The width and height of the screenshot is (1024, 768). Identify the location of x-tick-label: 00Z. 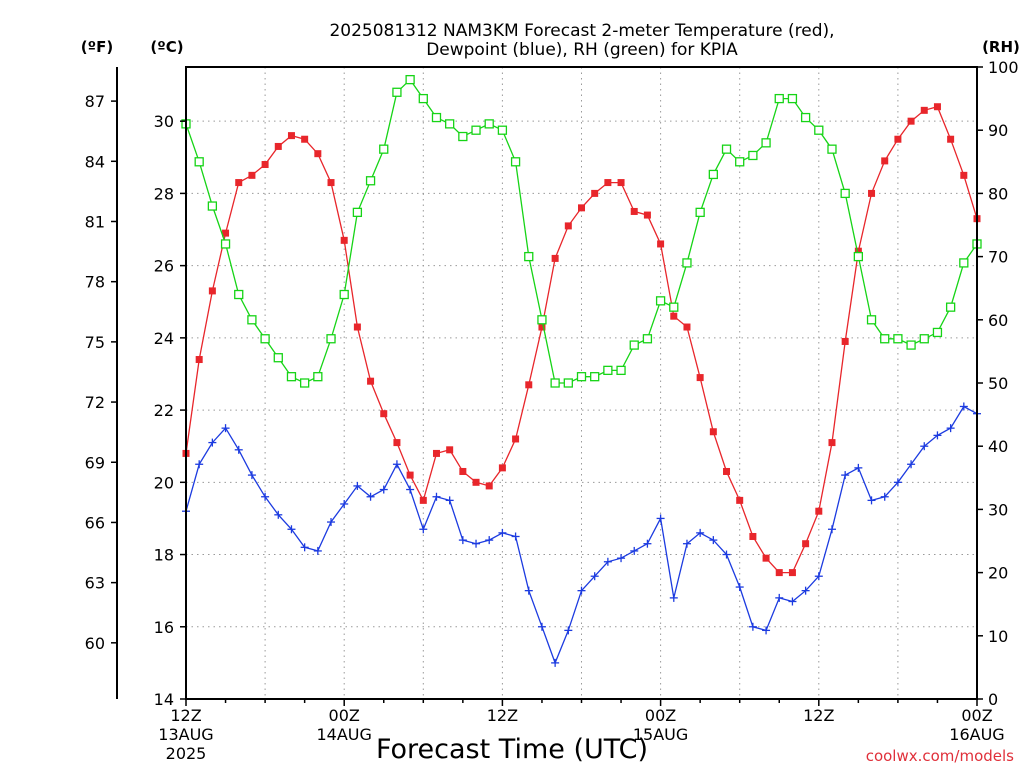
(976, 715).